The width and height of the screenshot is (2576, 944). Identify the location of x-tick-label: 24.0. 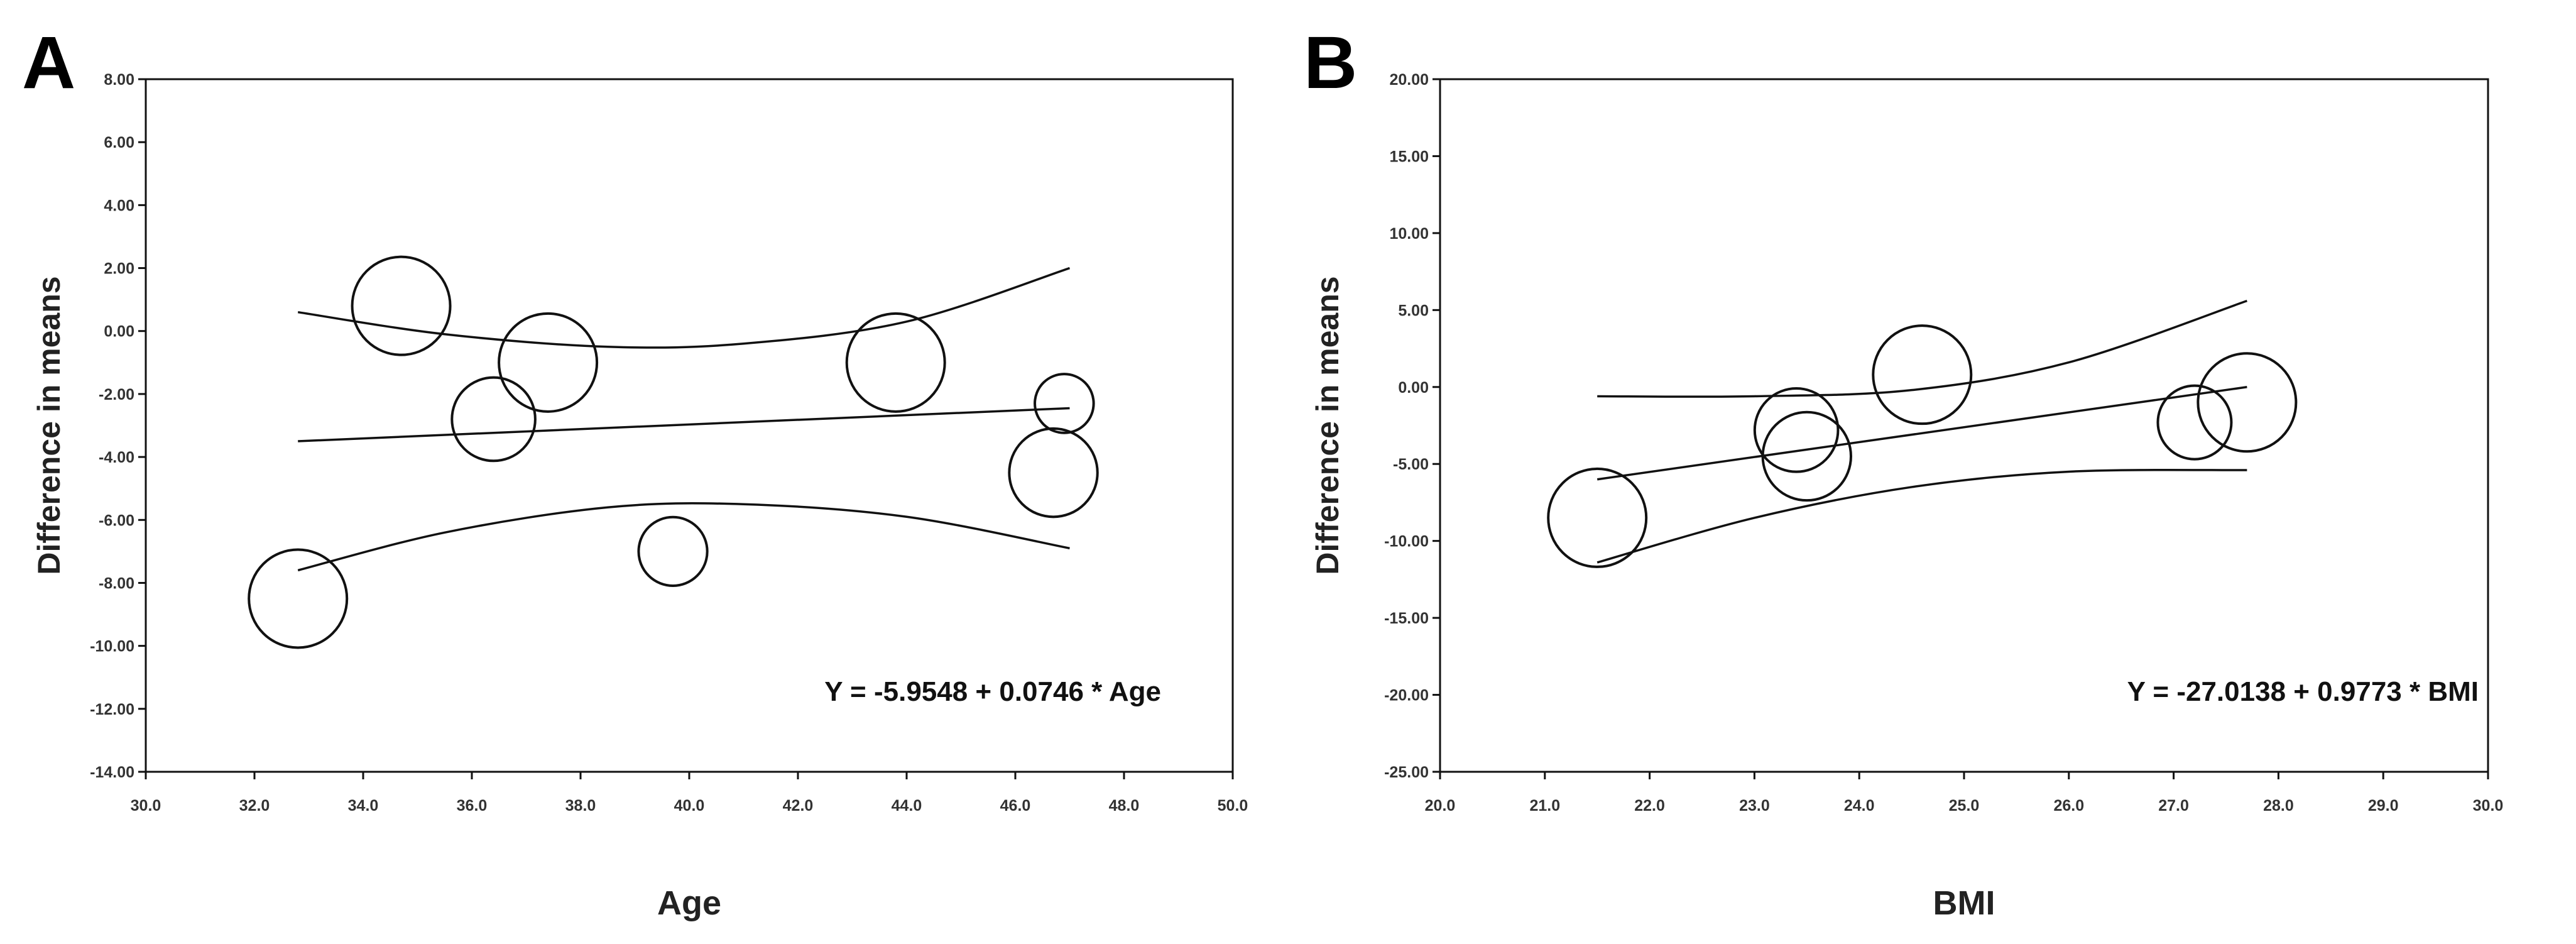
(1860, 806).